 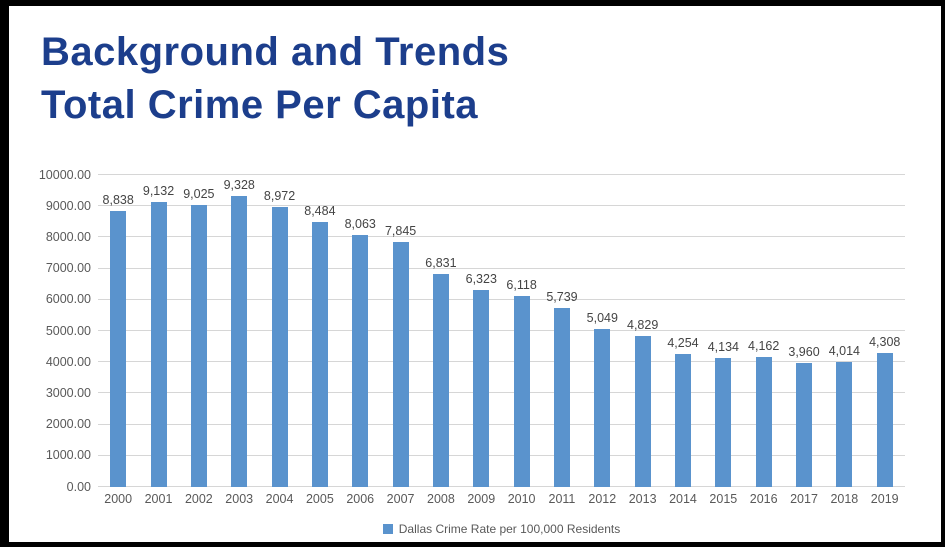 What do you see at coordinates (683, 343) in the screenshot?
I see `bar-value-label: 4,254` at bounding box center [683, 343].